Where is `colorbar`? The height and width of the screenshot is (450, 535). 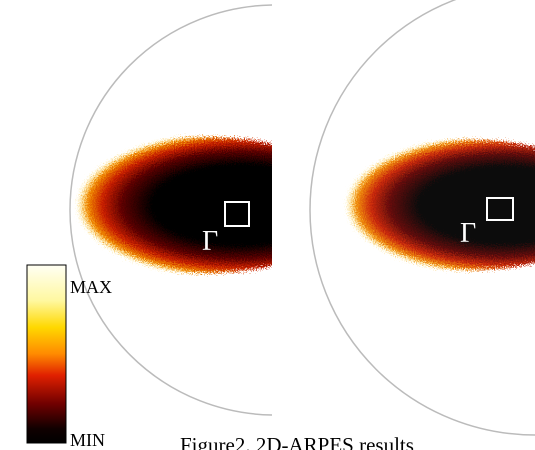 colorbar is located at coordinates (46, 354).